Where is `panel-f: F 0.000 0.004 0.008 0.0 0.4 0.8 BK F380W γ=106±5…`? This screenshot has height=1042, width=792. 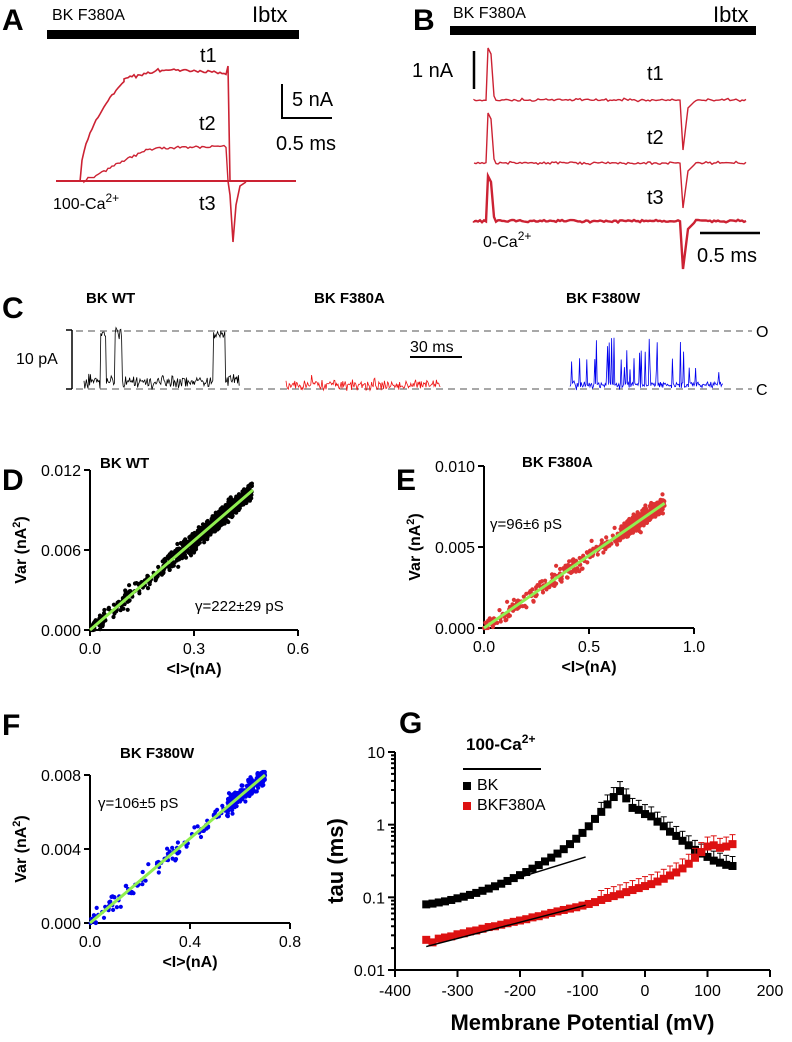 panel-f: F 0.000 0.004 0.008 0.0 0.4 0.8 BK F380W γ=106±5… is located at coordinates (151, 840).